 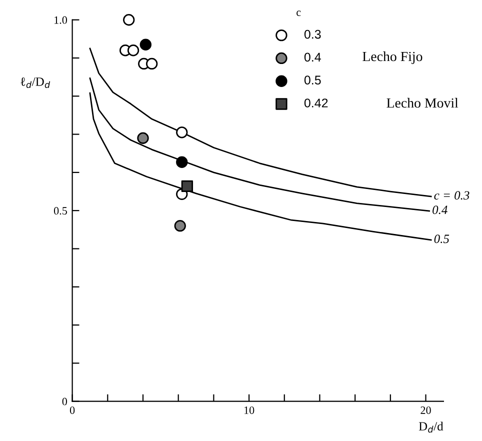 I want to click on y-axis-title: ℓ$_{d}$/D$_{d}$, so click(x=35, y=82).